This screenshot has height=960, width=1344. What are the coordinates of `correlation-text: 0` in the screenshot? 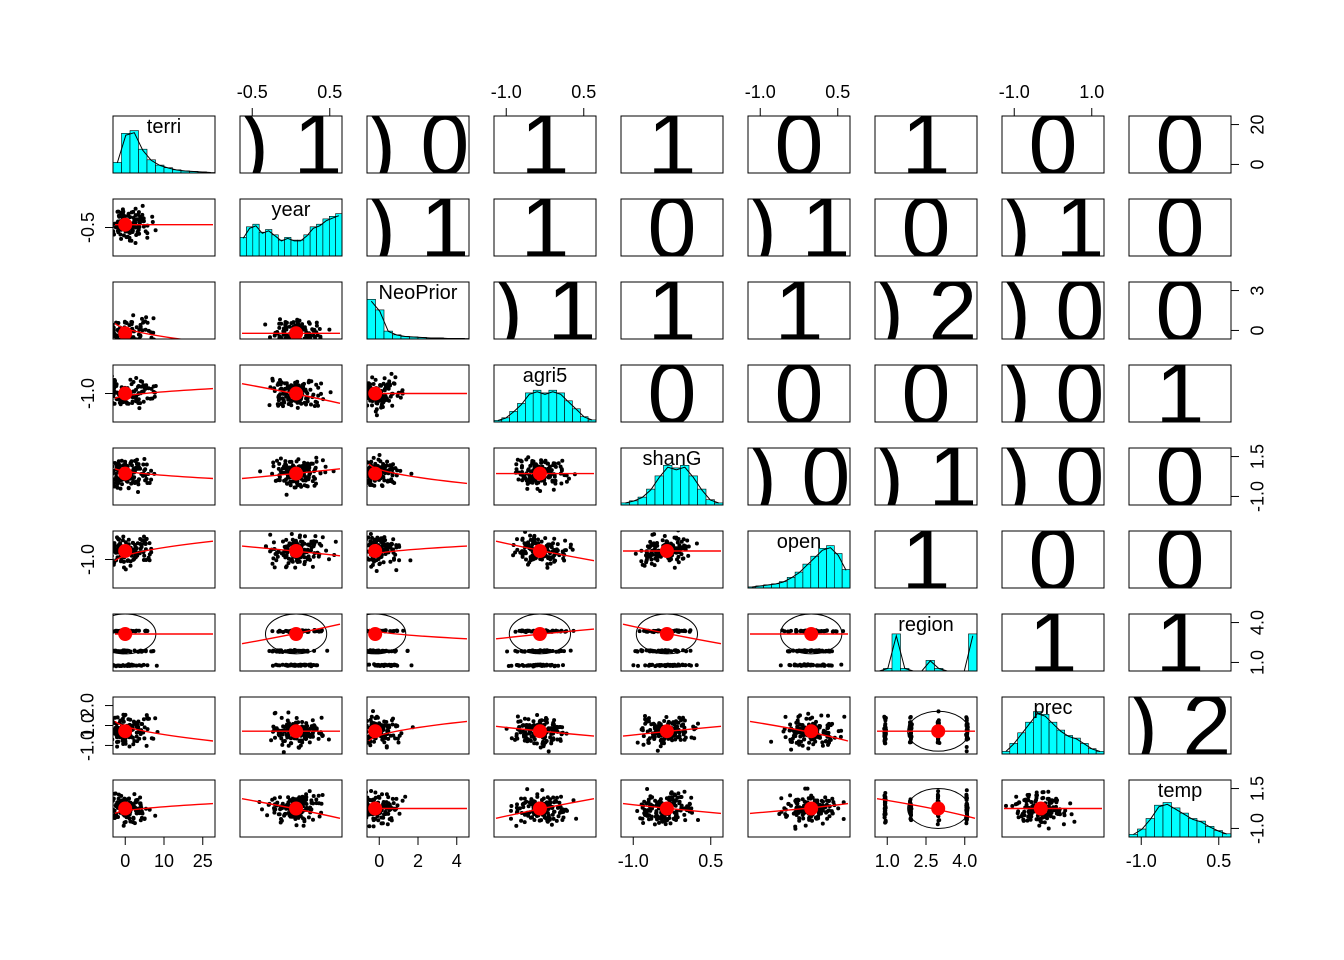 It's located at (799, 393).